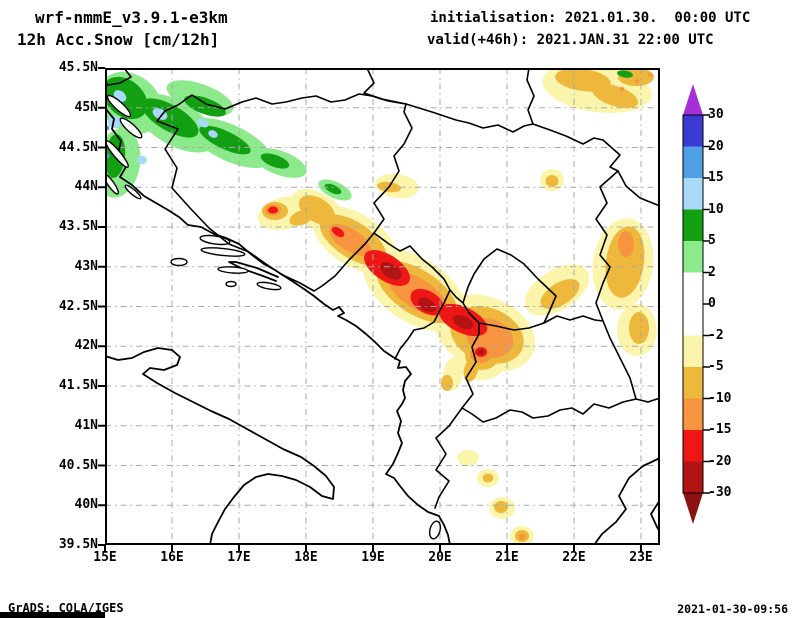  What do you see at coordinates (641, 557) in the screenshot?
I see `lon-tick-label: 23E` at bounding box center [641, 557].